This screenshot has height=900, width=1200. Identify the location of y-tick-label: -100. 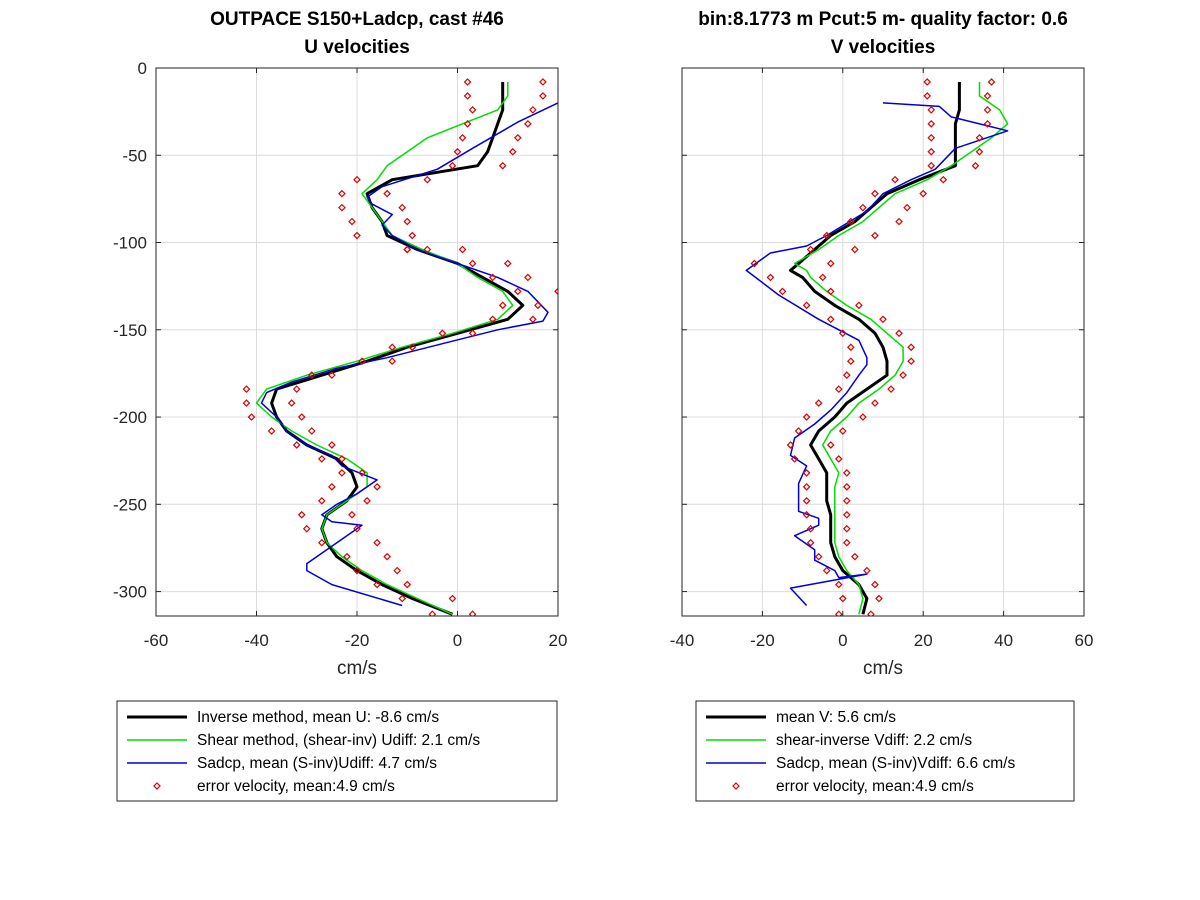
(130, 243).